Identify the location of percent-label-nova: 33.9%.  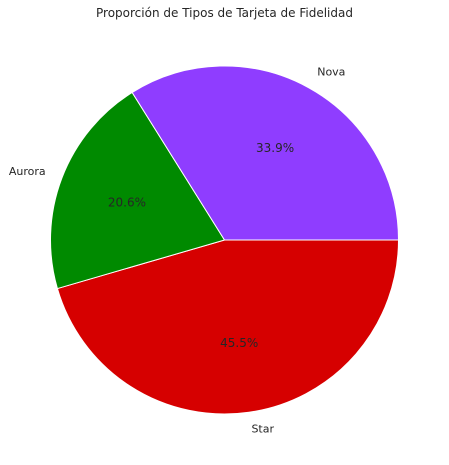
(275, 148).